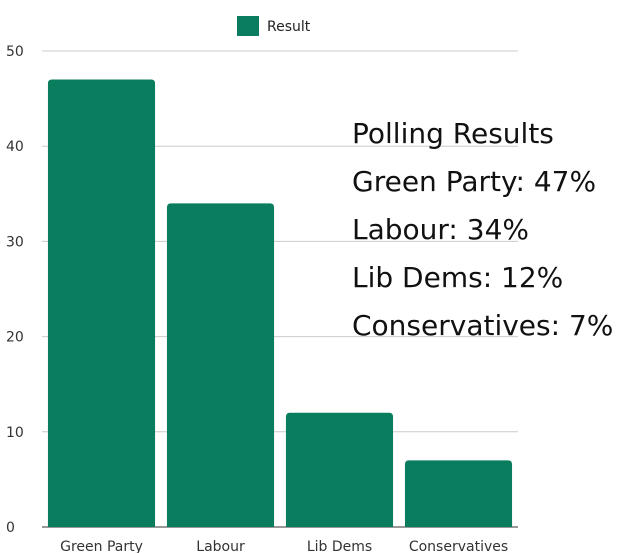 This screenshot has width=622, height=553. Describe the element at coordinates (101, 546) in the screenshot. I see `x-tick-label-green-party: Green Party` at that location.